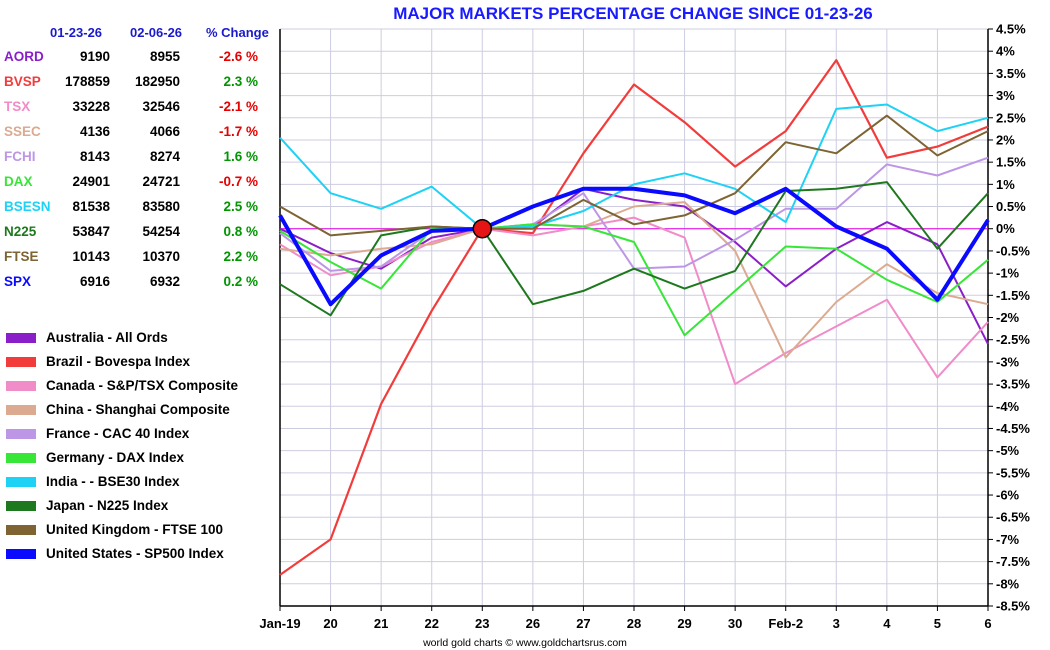 This screenshot has height=650, width=1050. Describe the element at coordinates (1008, 583) in the screenshot. I see `y-tick-label: -8%` at that location.